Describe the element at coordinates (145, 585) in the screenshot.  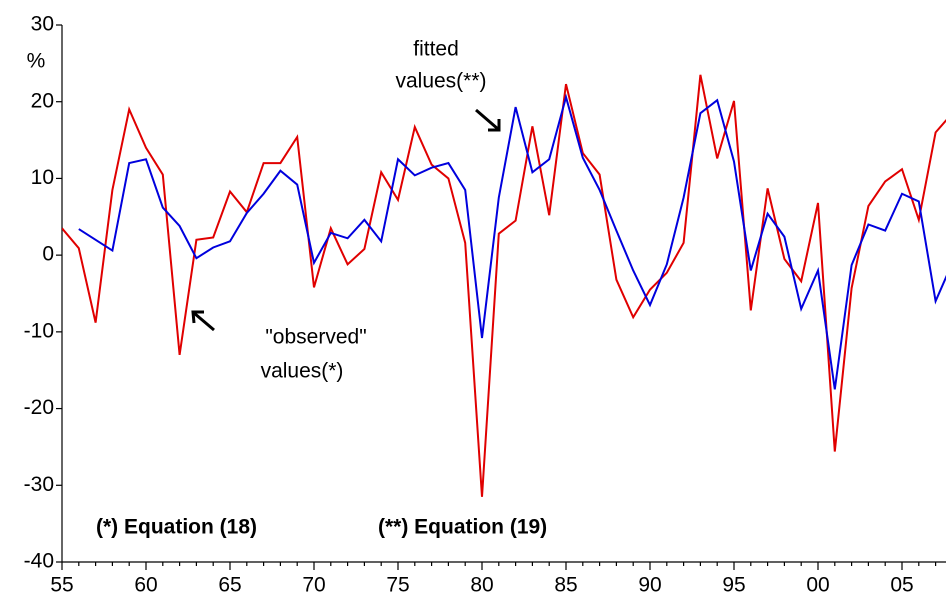
I see `x-tick-label: 60` at that location.